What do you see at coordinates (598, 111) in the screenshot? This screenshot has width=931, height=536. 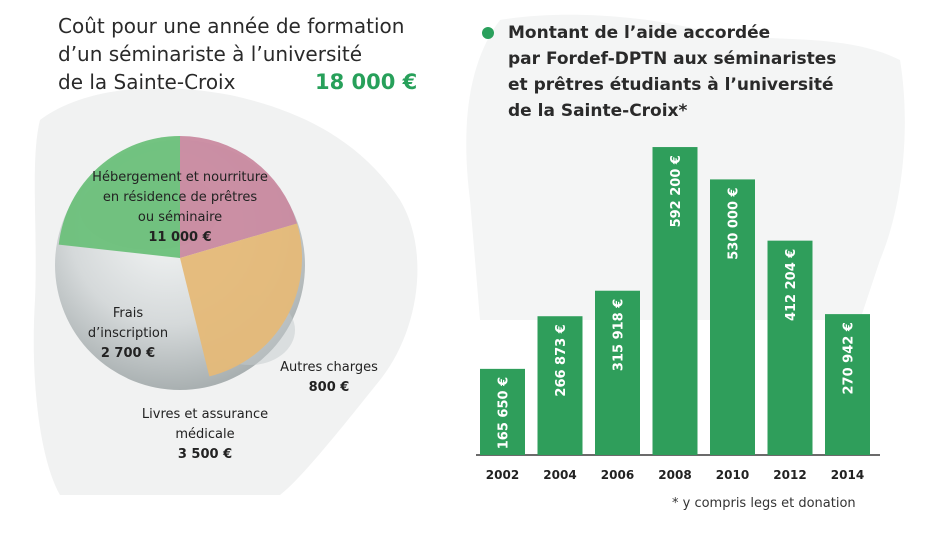 I see `bar-title-line-4: de la Sainte-Croix*` at bounding box center [598, 111].